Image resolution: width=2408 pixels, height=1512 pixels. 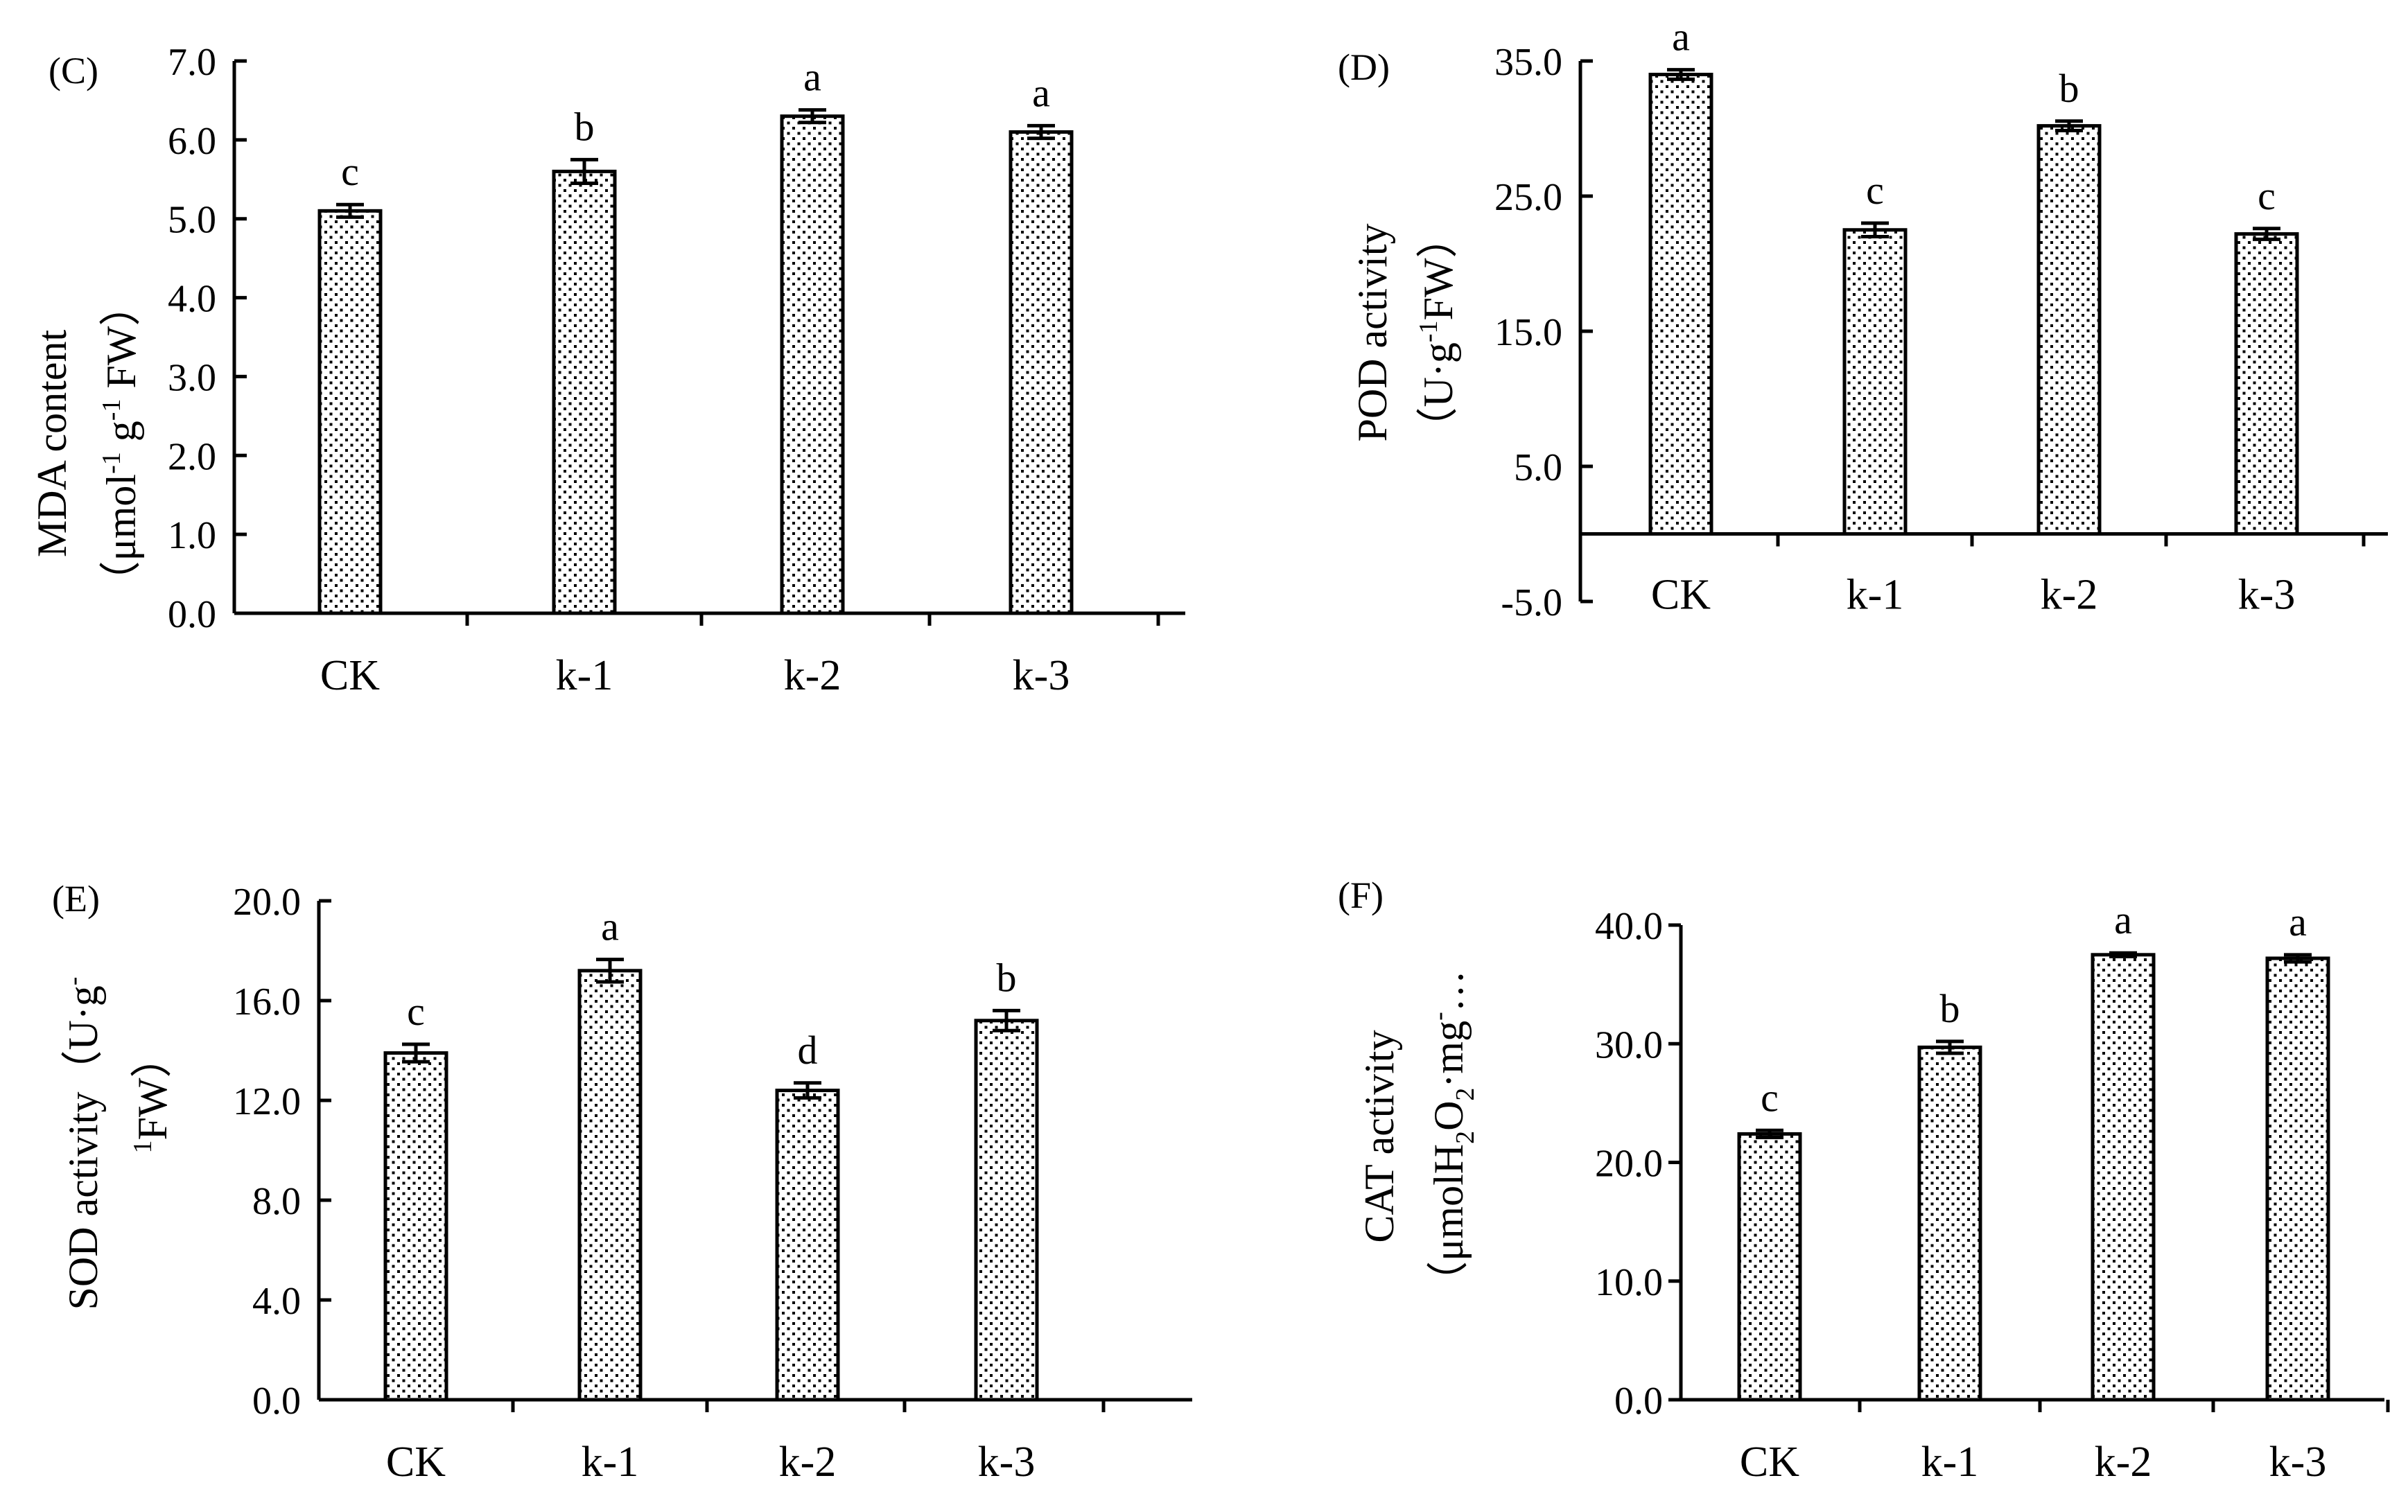 I want to click on y-tick-label: 1.0, so click(x=192, y=535).